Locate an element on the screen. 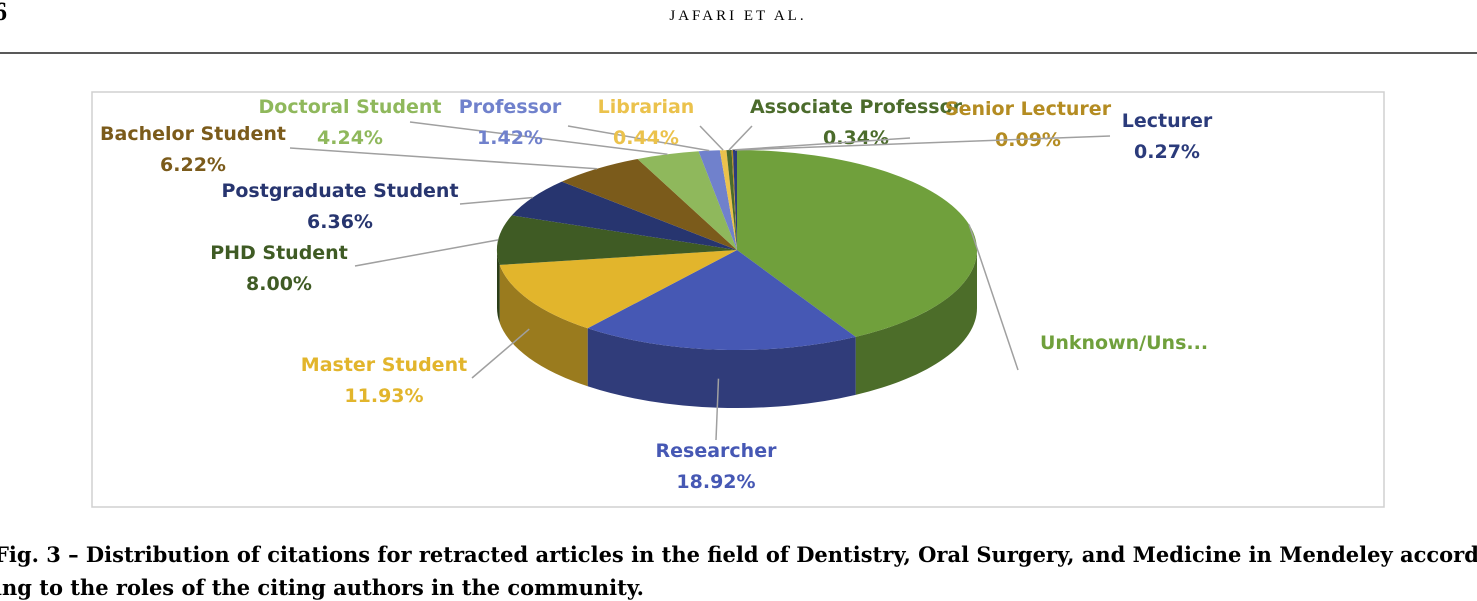 The height and width of the screenshot is (601, 1477). page-number: 6 is located at coordinates (3, 13).